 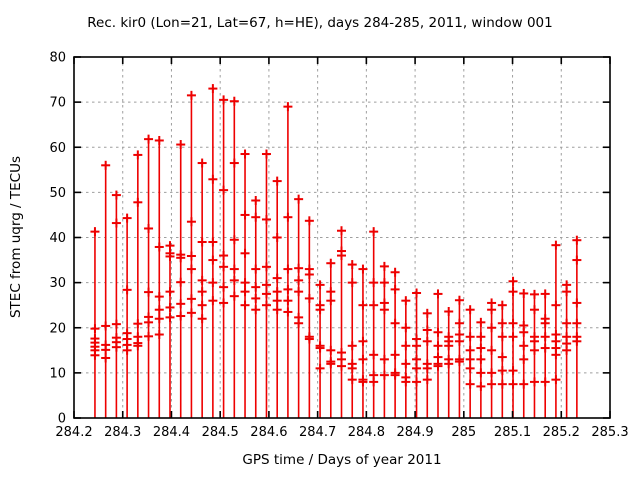 I want to click on x-tick-label: 284.6, so click(x=268, y=432).